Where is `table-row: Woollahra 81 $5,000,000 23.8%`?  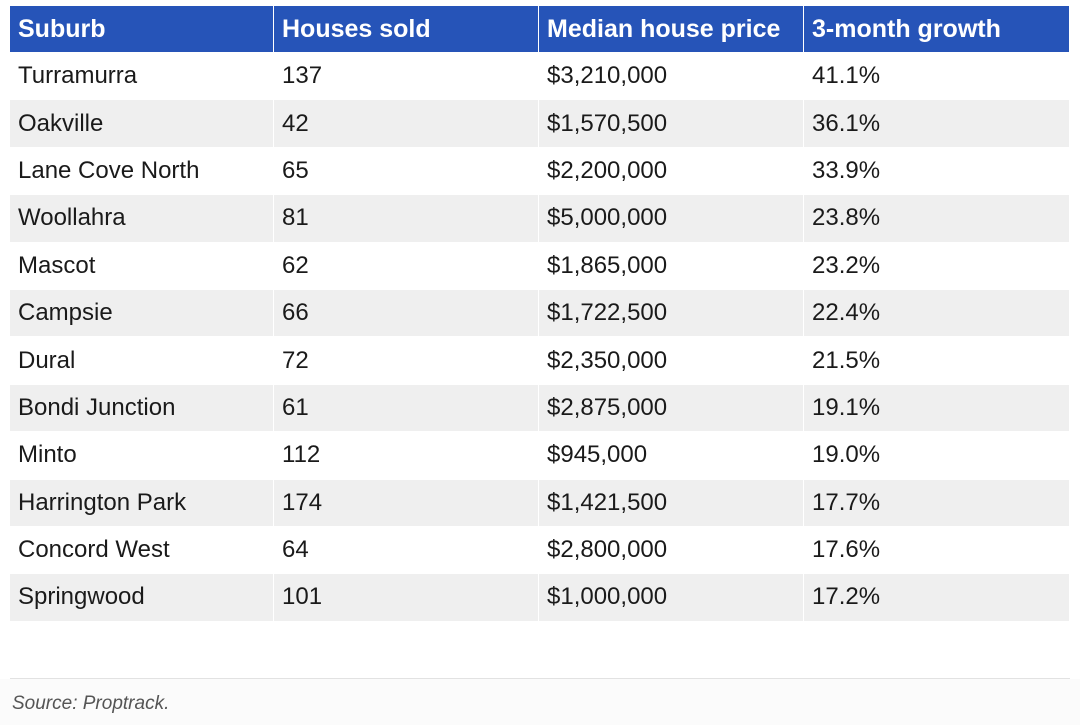
table-row: Woollahra 81 $5,000,000 23.8% is located at coordinates (539, 219).